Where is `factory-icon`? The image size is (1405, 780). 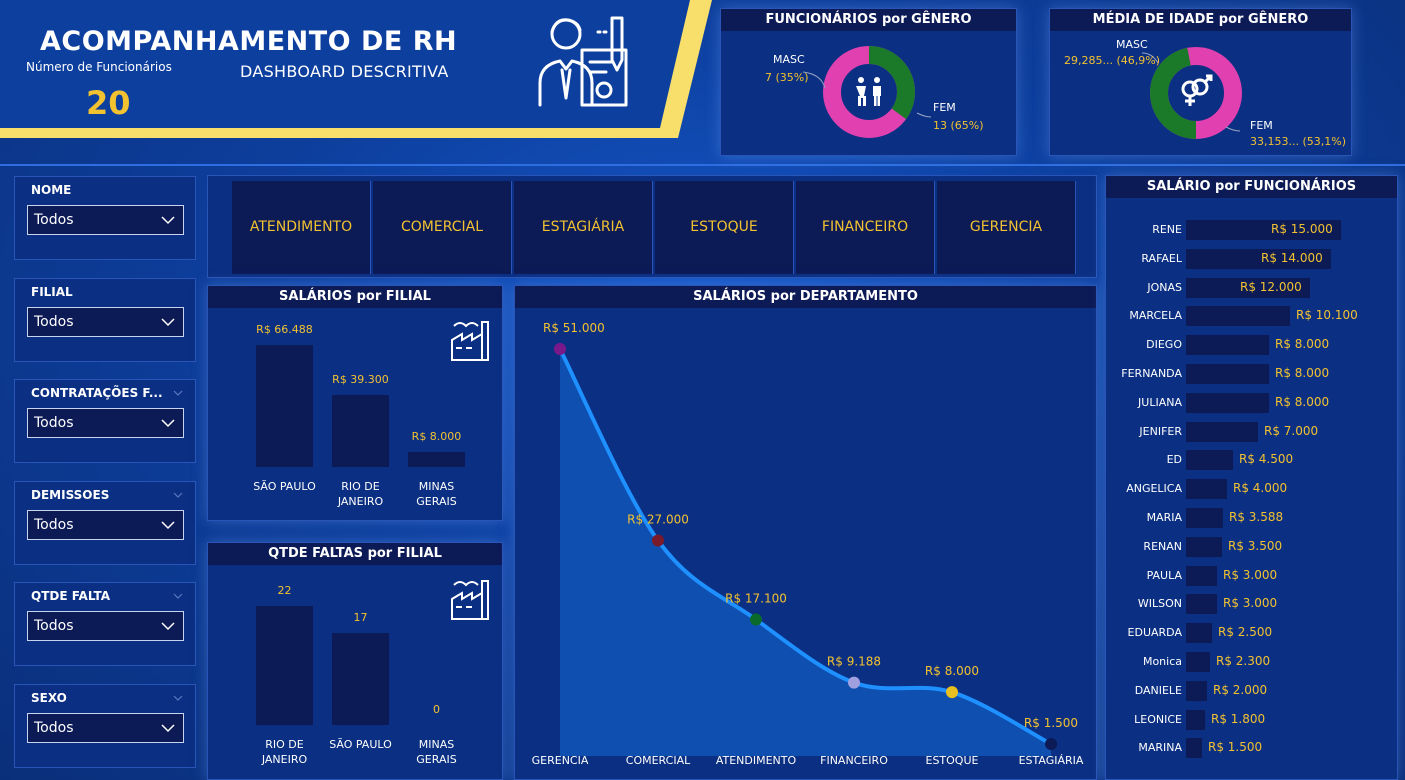
factory-icon is located at coordinates (470, 600).